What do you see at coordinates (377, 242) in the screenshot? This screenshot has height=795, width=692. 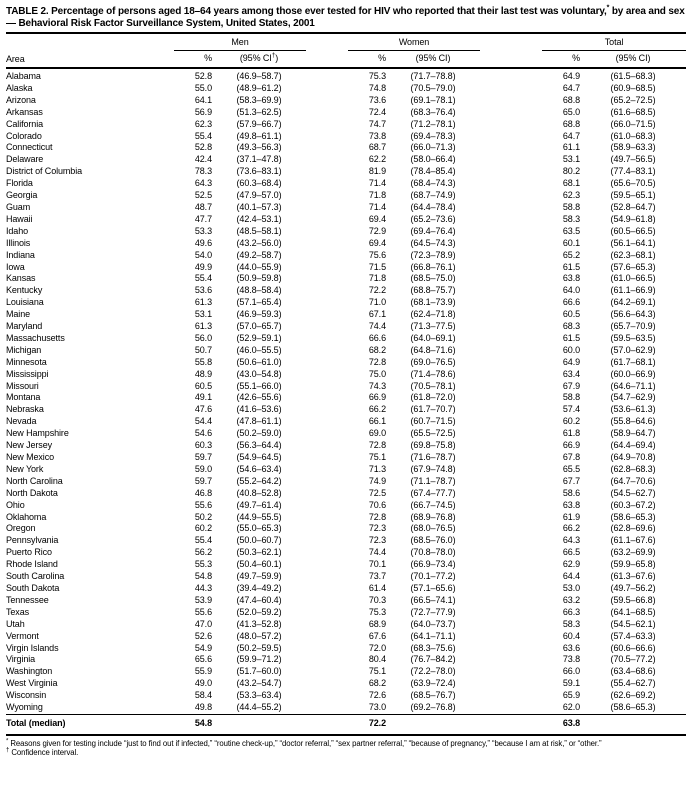 I see `women-pct-cell: 69.4` at bounding box center [377, 242].